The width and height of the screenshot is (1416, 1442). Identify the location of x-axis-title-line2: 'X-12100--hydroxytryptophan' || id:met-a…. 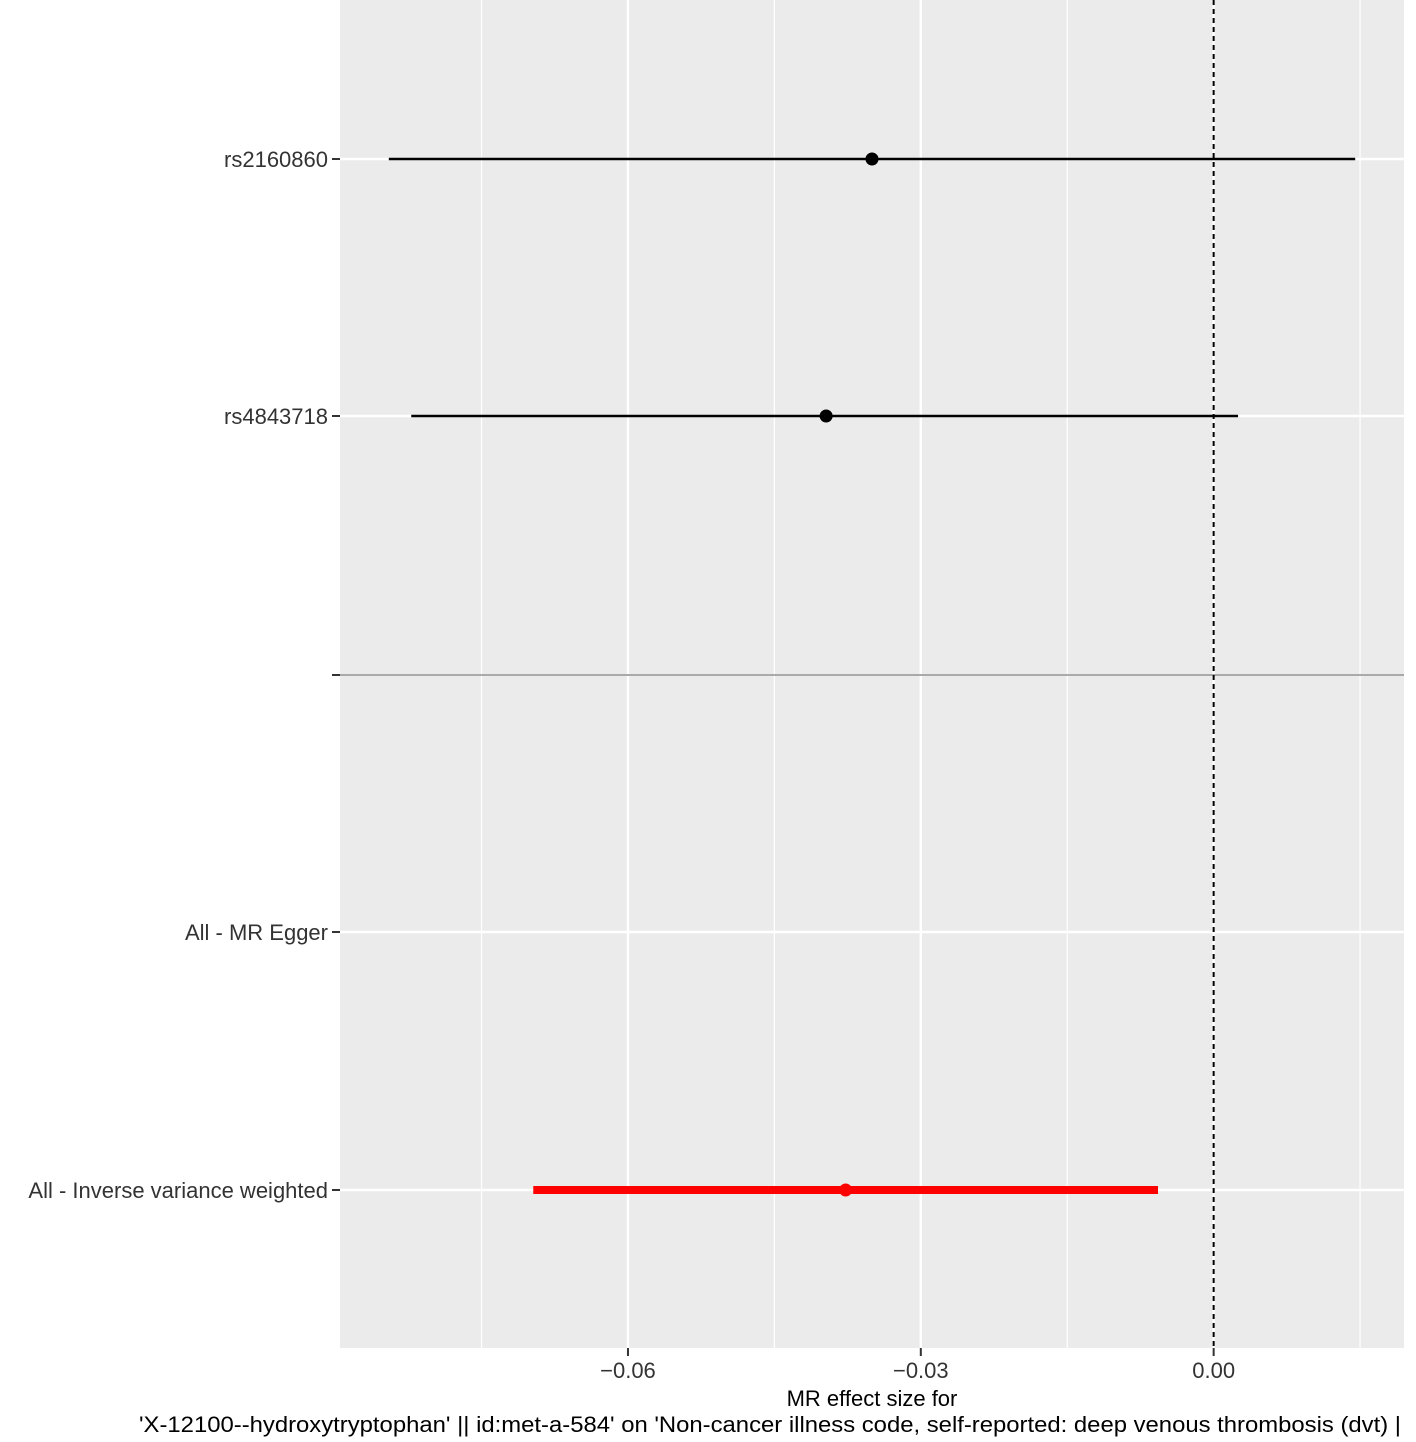
(770, 1424).